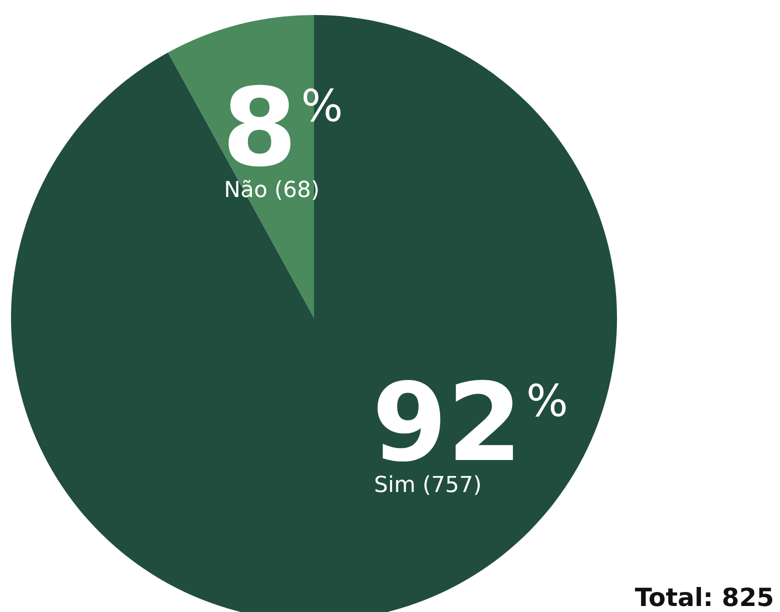  Describe the element at coordinates (428, 485) in the screenshot. I see `slice-label: Sim (757)` at that location.